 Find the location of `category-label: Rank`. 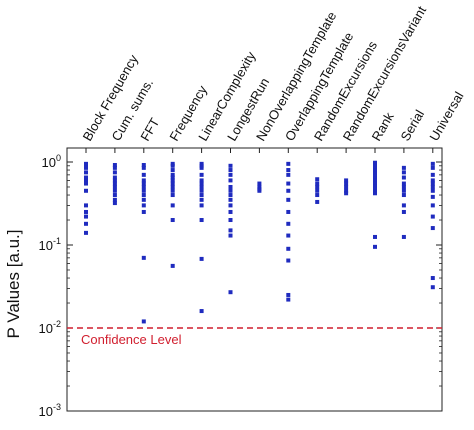

category-label: Rank is located at coordinates (383, 126).